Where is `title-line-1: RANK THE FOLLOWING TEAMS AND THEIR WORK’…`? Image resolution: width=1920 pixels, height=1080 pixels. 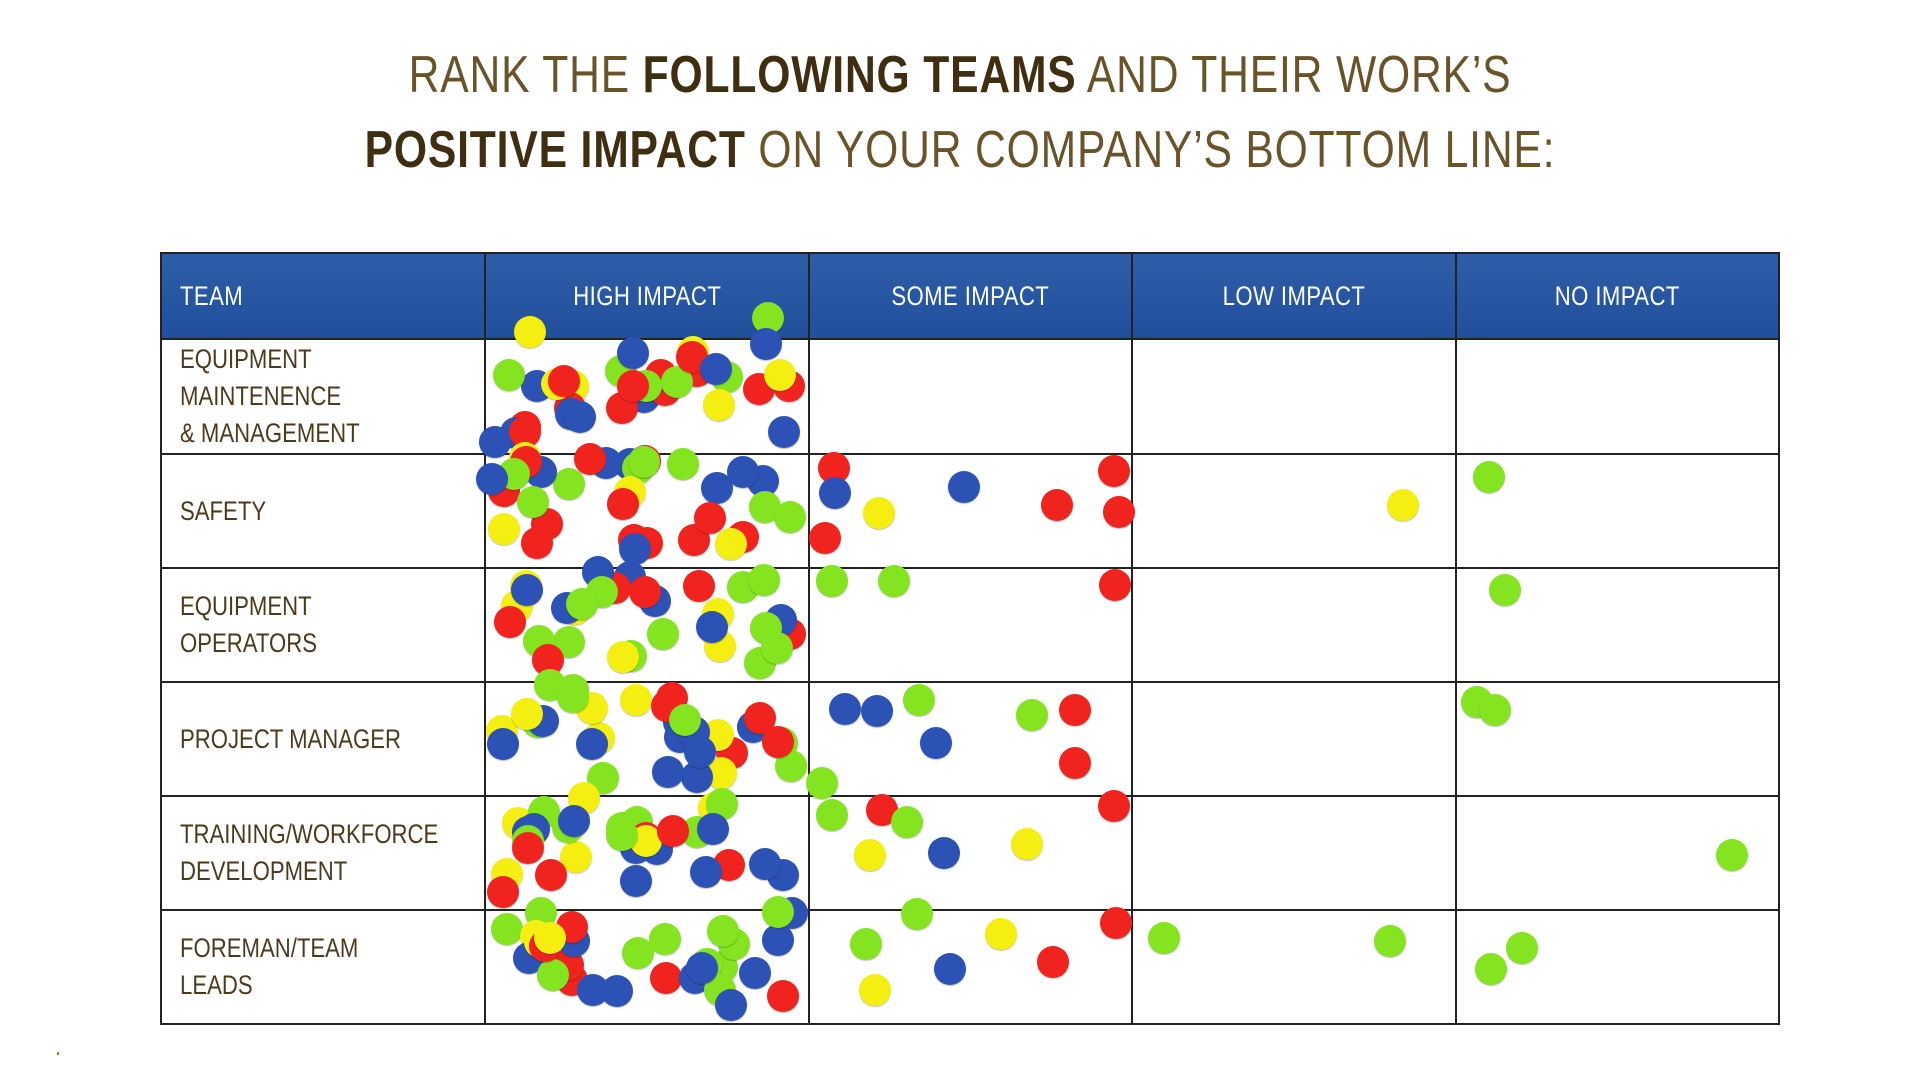 title-line-1: RANK THE FOLLOWING TEAMS AND THEIR WORK’… is located at coordinates (960, 75).